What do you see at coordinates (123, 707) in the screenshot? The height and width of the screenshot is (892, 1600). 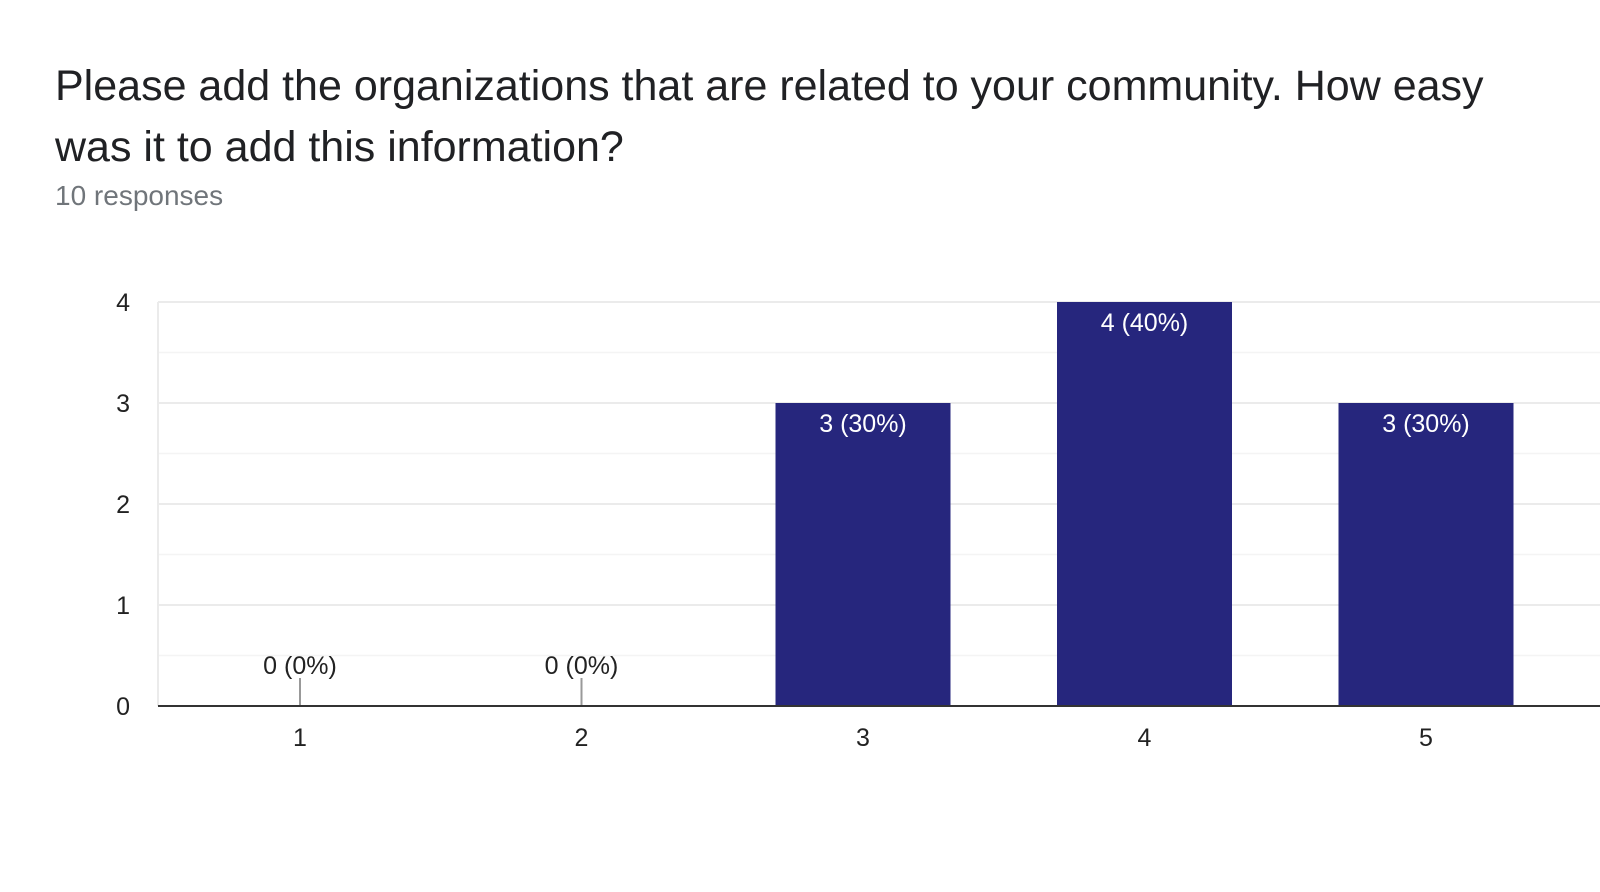 I see `y-tick-label: 0` at bounding box center [123, 707].